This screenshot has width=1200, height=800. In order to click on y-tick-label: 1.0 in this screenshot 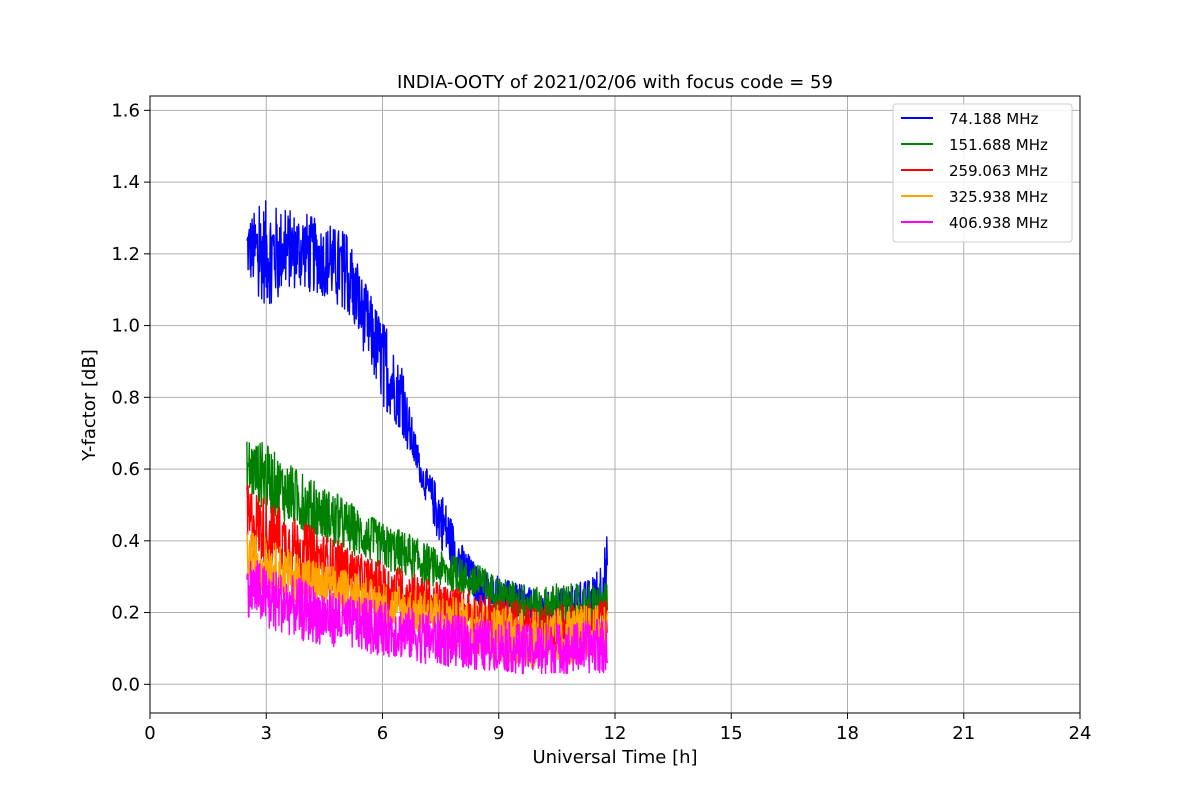, I will do `click(125, 326)`.